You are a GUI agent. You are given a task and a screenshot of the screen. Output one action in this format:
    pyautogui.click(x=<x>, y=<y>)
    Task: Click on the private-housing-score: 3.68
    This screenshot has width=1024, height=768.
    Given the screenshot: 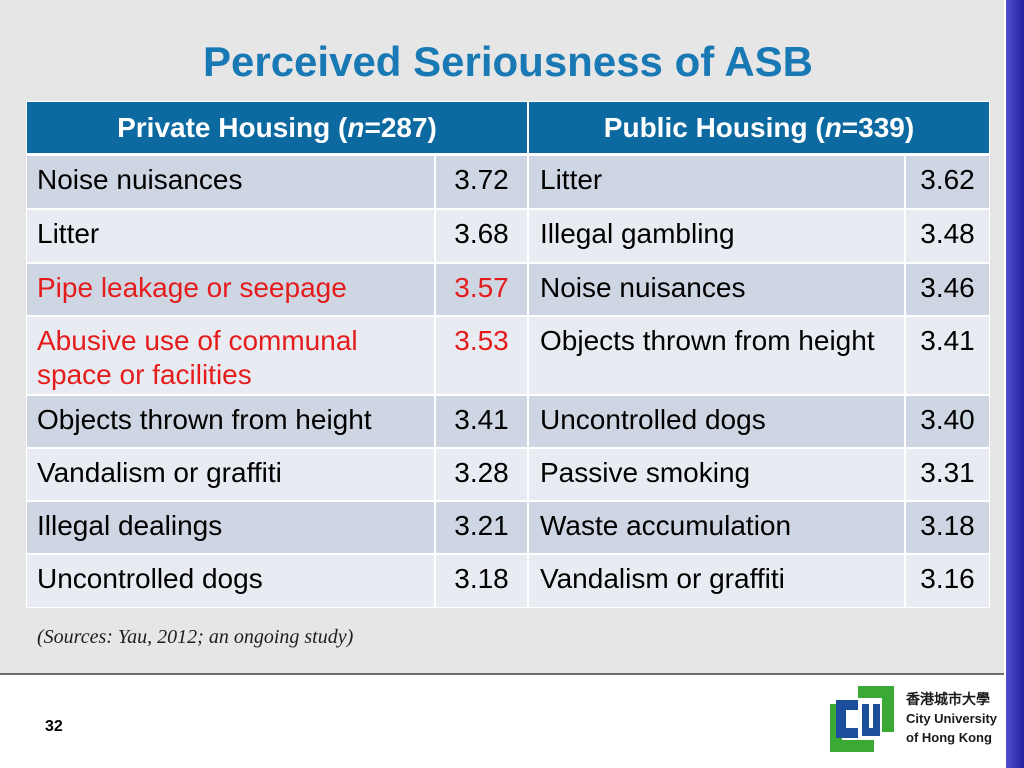 What is the action you would take?
    pyautogui.click(x=481, y=236)
    